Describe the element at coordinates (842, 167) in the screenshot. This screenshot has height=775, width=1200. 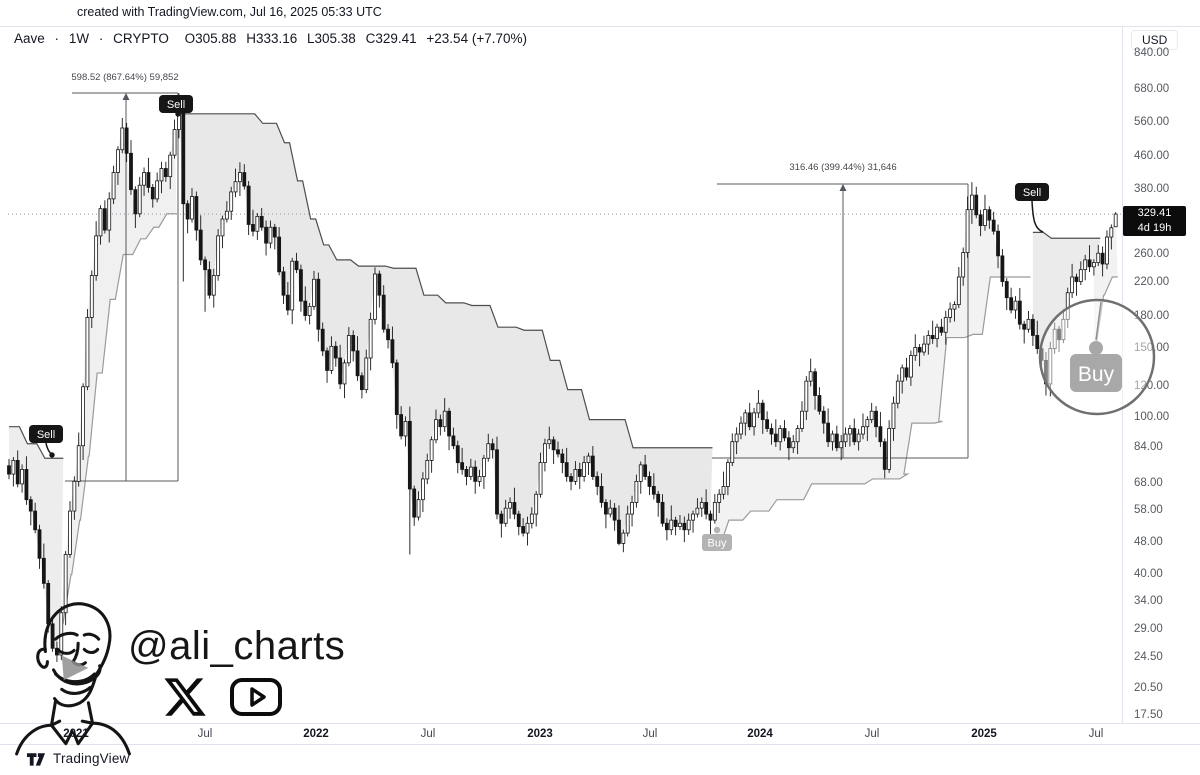
I see `measurement-label: 316.46 (399.44%) 31,646` at that location.